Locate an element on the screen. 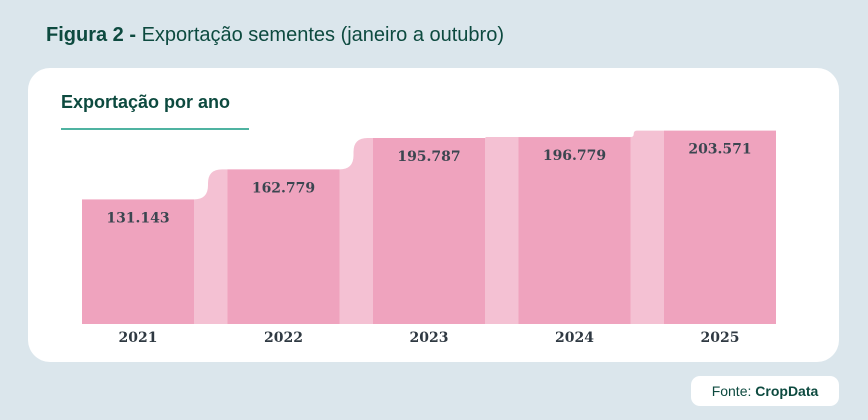 Image resolution: width=868 pixels, height=420 pixels. value-label: 196.779 is located at coordinates (574, 156).